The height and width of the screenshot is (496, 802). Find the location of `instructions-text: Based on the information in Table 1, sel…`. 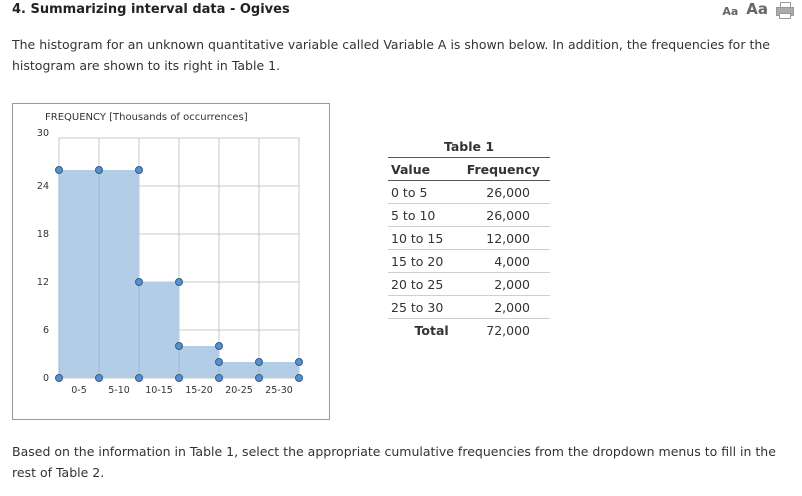

instructions-text: Based on the information in Table 1, sel… is located at coordinates (394, 462).